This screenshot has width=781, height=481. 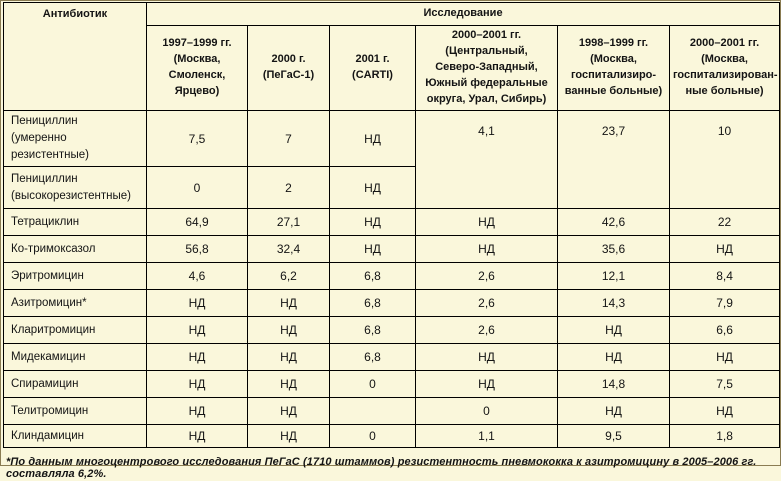 What do you see at coordinates (613, 384) in the screenshot?
I see `value-cell: 14,8` at bounding box center [613, 384].